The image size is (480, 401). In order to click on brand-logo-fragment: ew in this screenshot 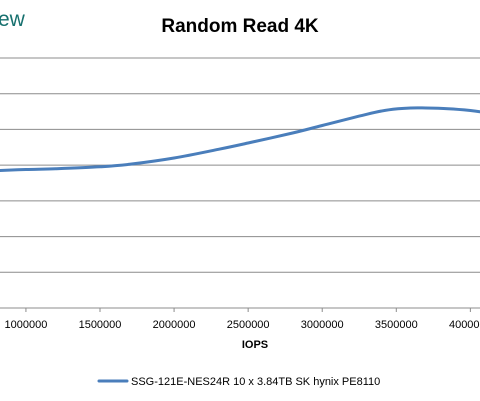, I will do `click(13, 19)`.